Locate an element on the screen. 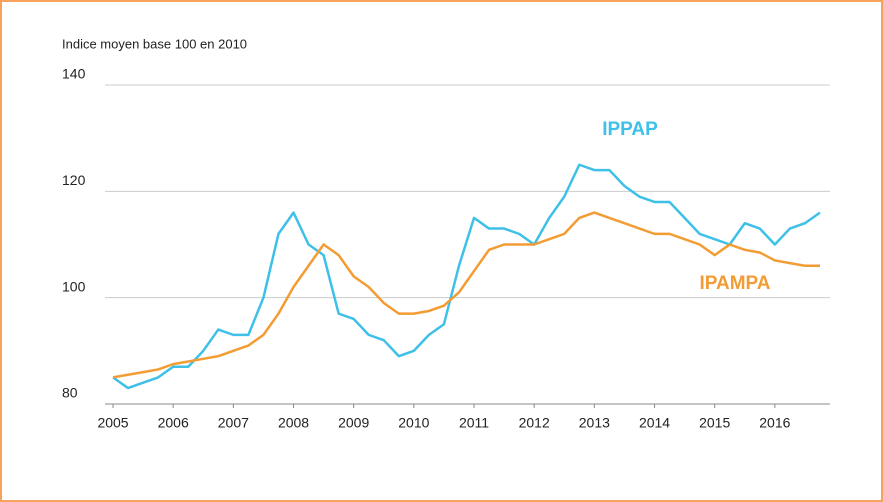 The height and width of the screenshot is (502, 883). x-tick-label: 2016 is located at coordinates (774, 423).